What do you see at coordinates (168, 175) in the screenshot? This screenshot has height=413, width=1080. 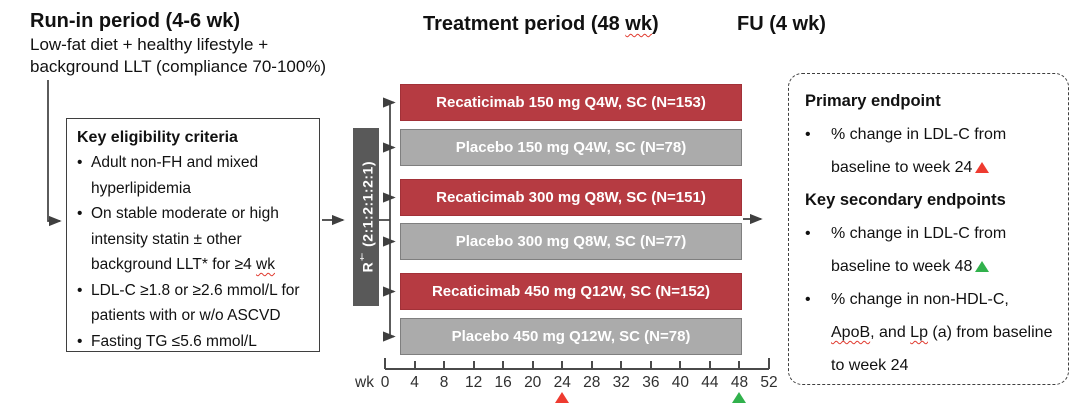 I see `bullet-item: • Adult non-FH and mixed hyperlipidemia` at bounding box center [168, 175].